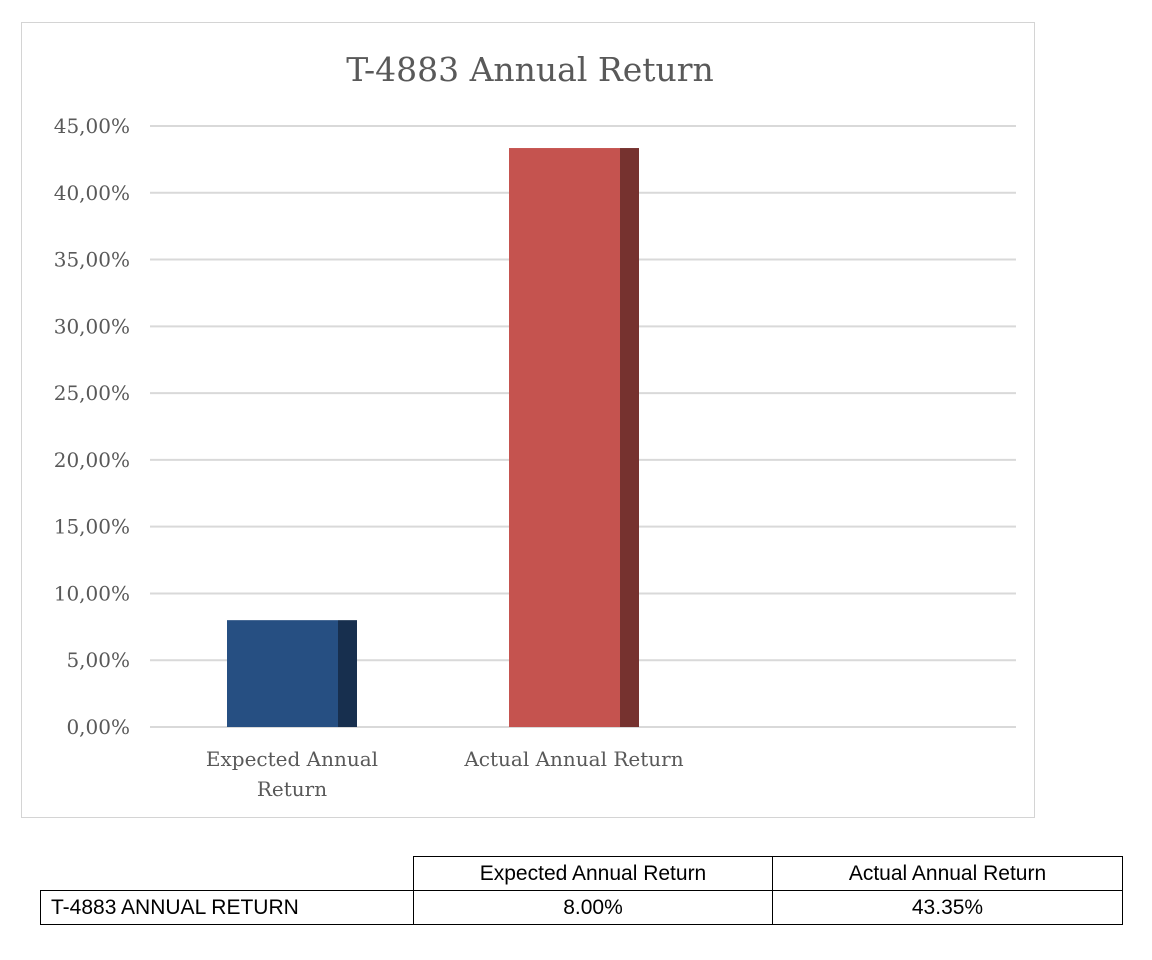  Describe the element at coordinates (92, 460) in the screenshot. I see `y-tick-label: 20,00%` at that location.